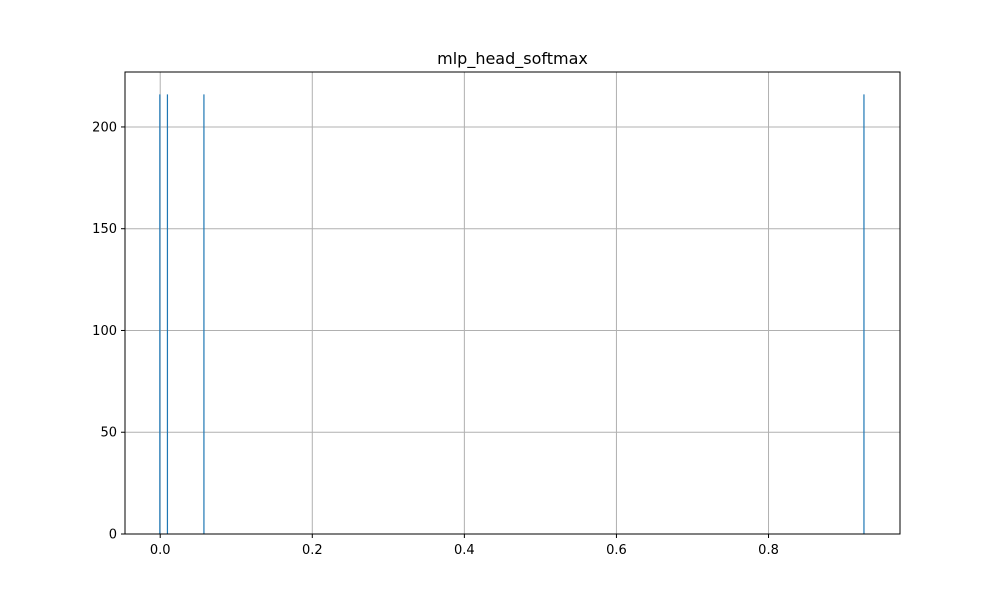  I want to click on y-axis: 0 50 100 150 200, so click(108, 331).